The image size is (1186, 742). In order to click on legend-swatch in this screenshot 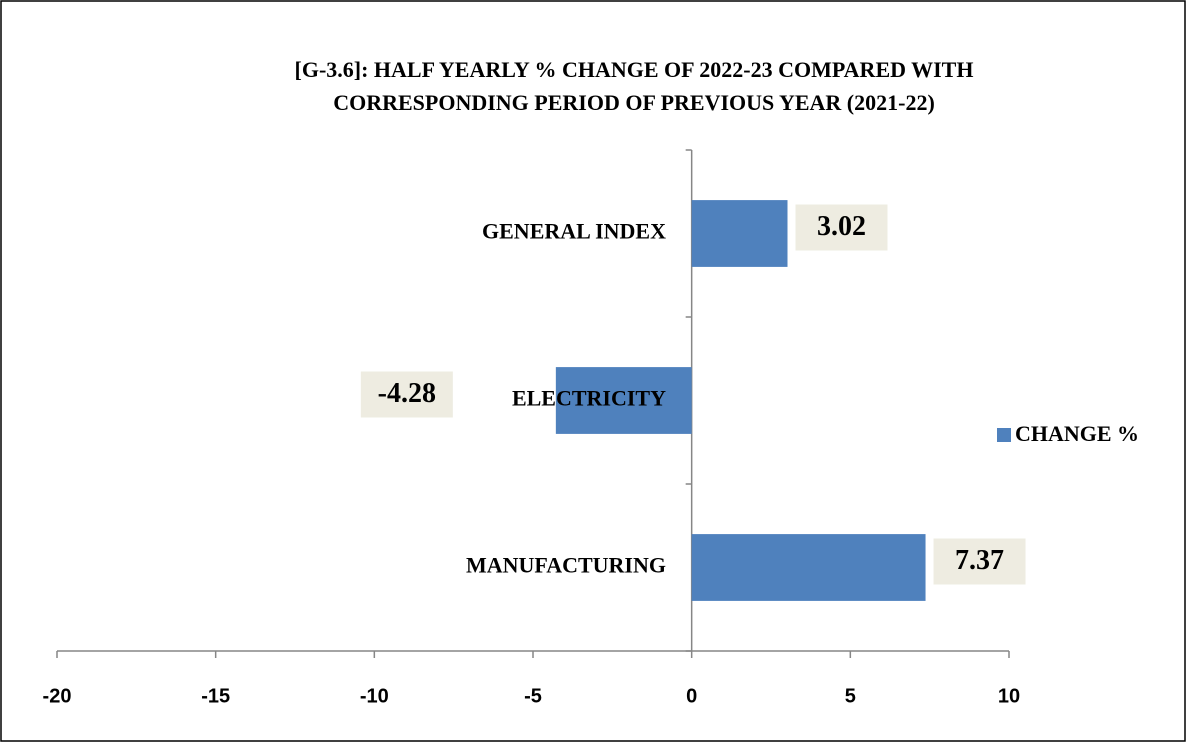, I will do `click(1004, 435)`.